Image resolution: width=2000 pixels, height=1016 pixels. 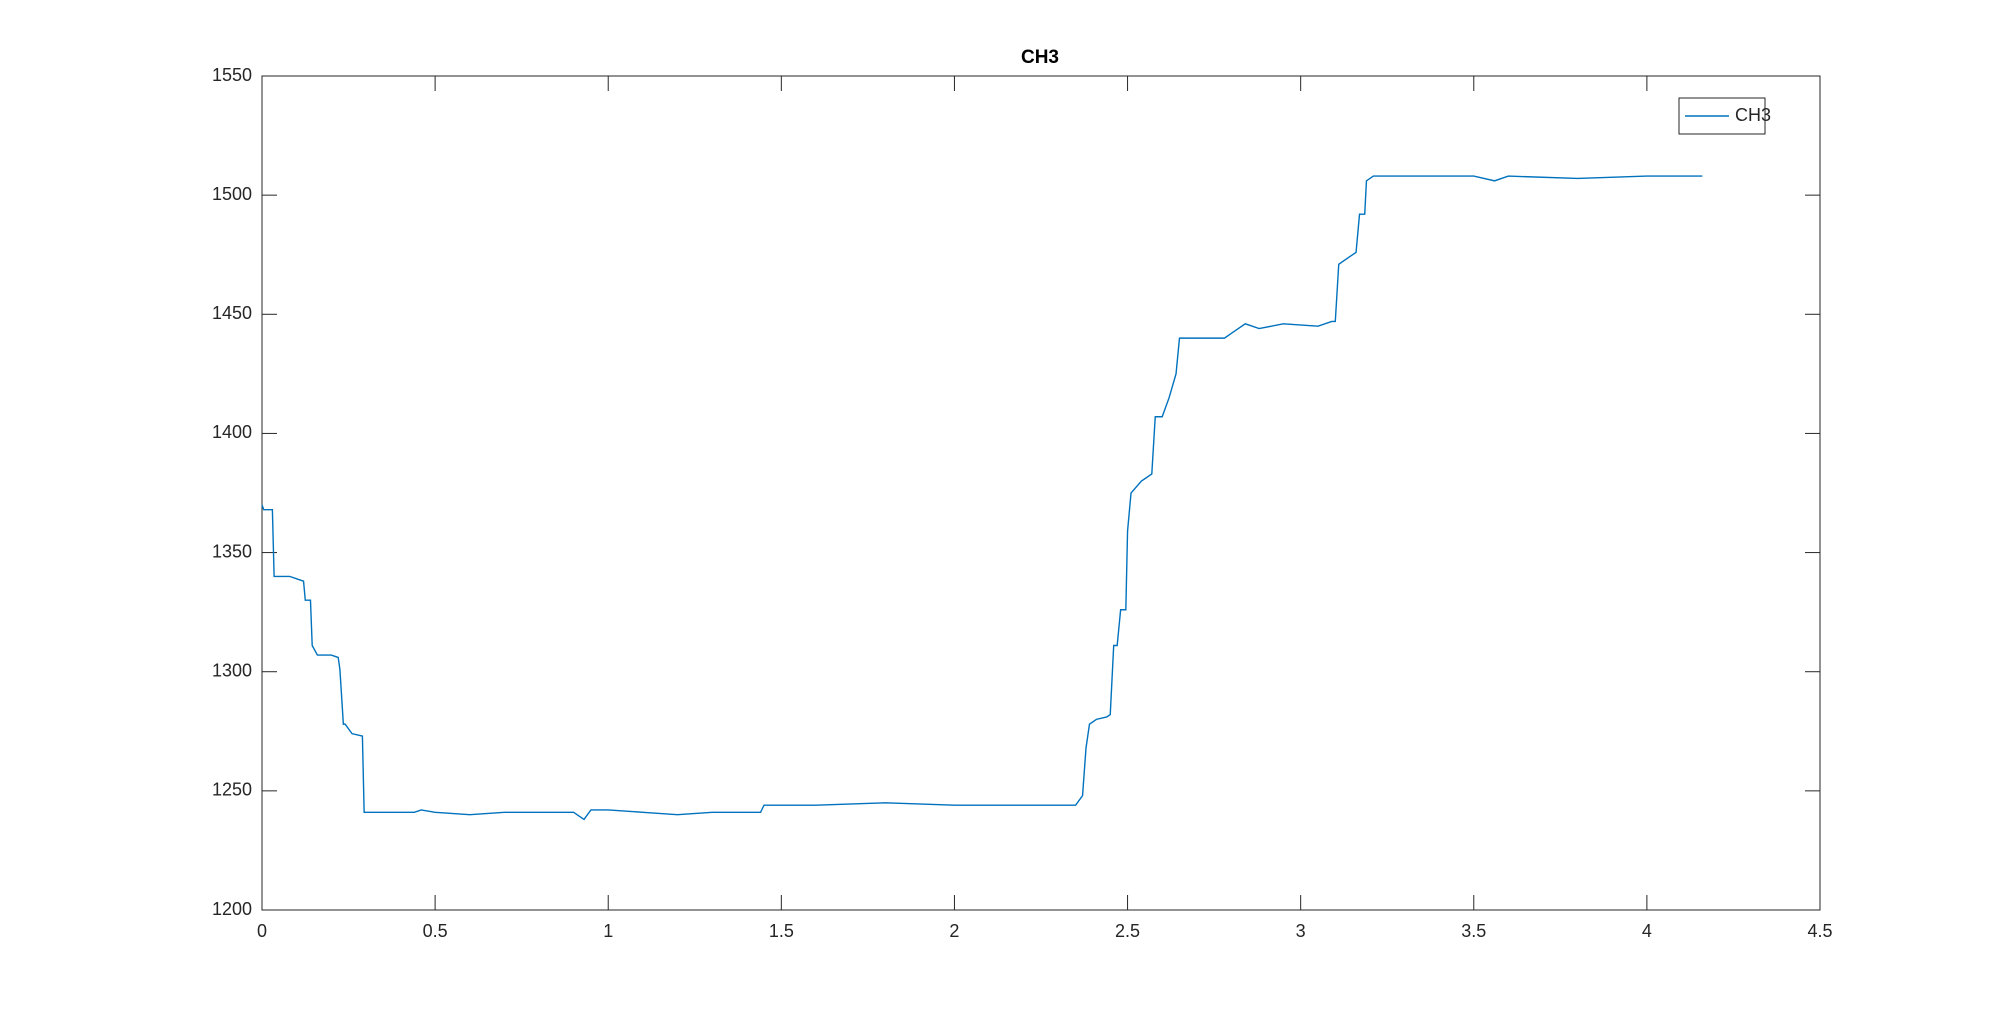 I want to click on x-tick-label: 0, so click(x=262, y=931).